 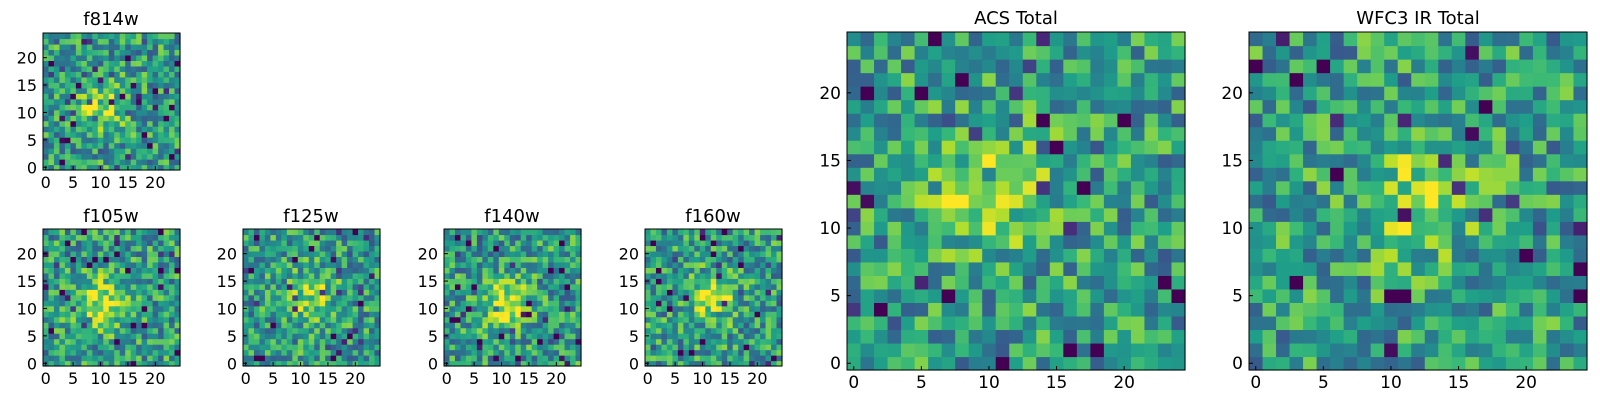 I want to click on y-tick-label: 20, so click(x=629, y=254).